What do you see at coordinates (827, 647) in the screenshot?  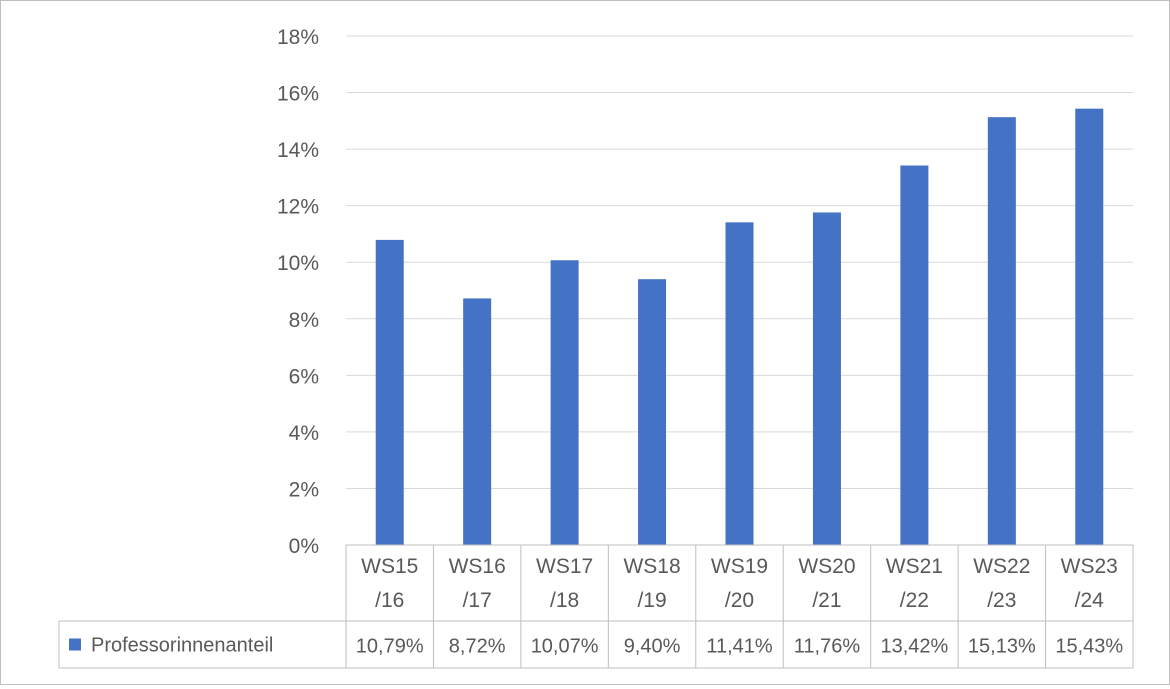 I see `data-label: 11,76%` at bounding box center [827, 647].